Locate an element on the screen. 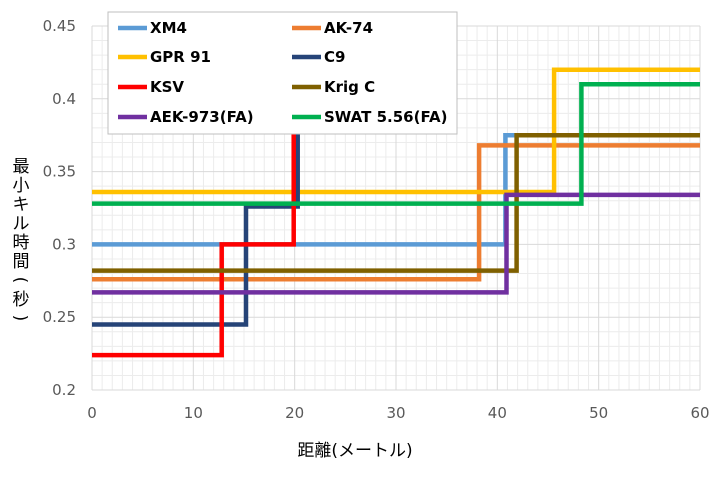  legend-label: C9 is located at coordinates (334, 57).